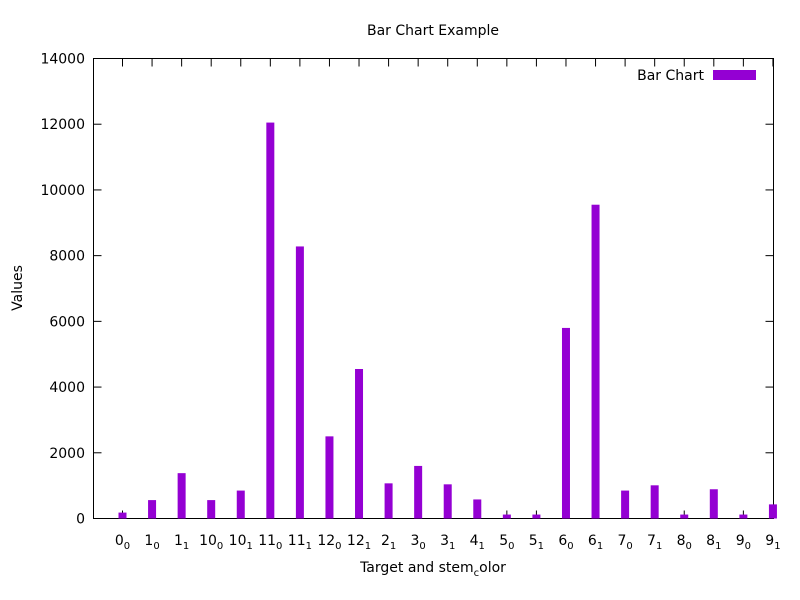 The width and height of the screenshot is (800, 600). What do you see at coordinates (670, 76) in the screenshot?
I see `legend-label: Bar Chart` at bounding box center [670, 76].